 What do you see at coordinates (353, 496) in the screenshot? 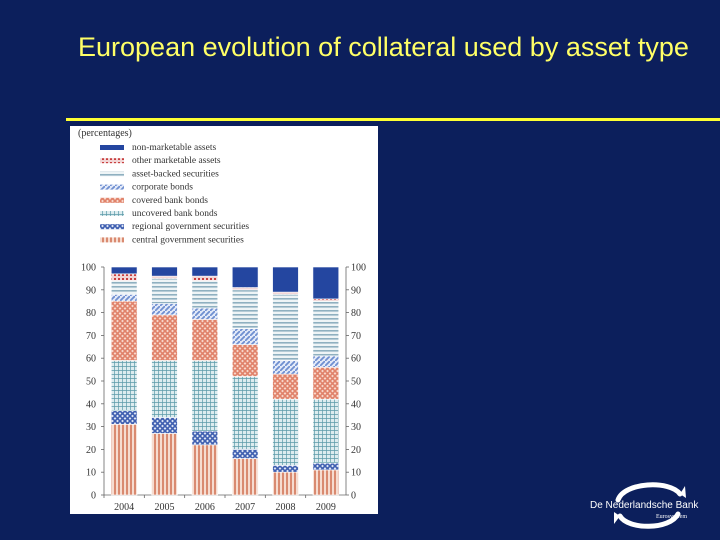
I see `y-tick-label-right: 0` at bounding box center [353, 496].